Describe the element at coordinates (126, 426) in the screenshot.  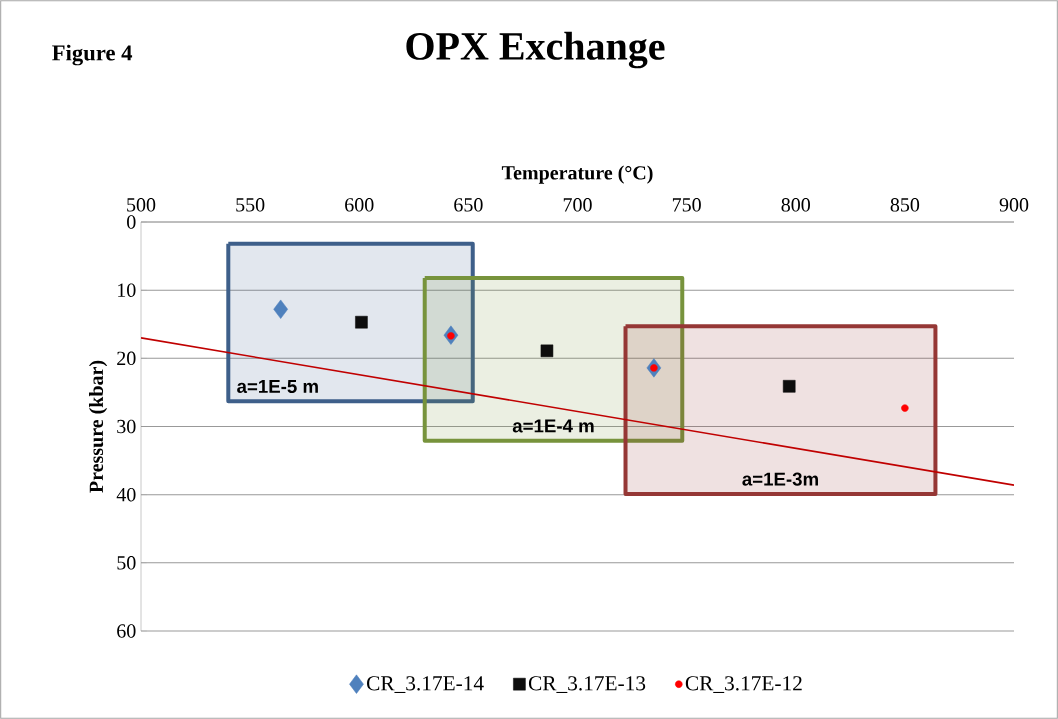
I see `y-tick-label: 30` at that location.